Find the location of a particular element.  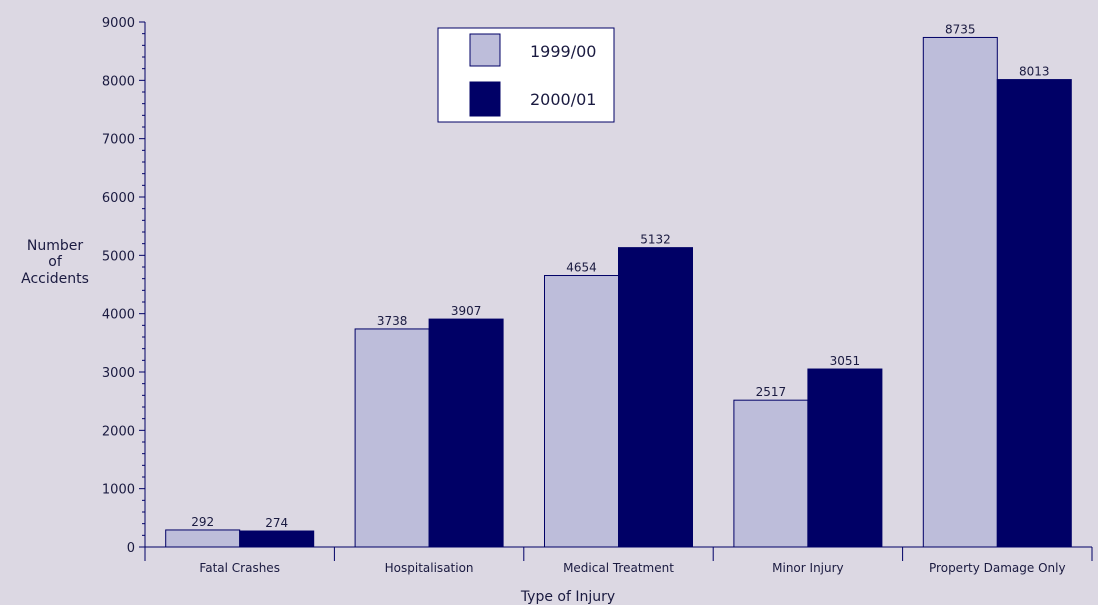

y-tick-label-7000: 7000 is located at coordinates (118, 140).